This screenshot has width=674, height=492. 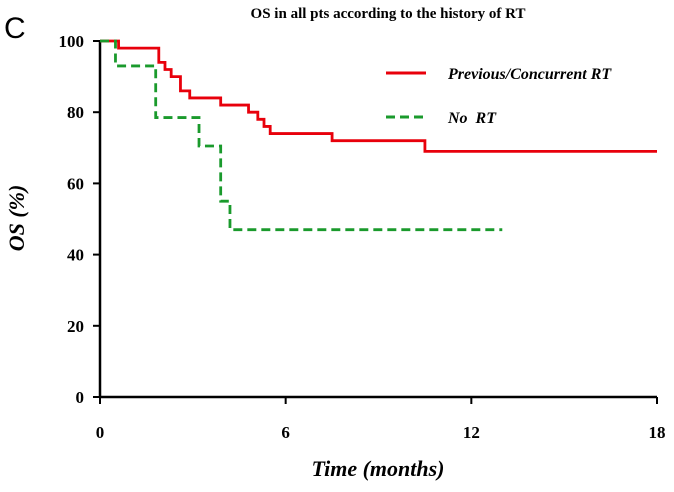 I want to click on y-axis-title: OS (%), so click(x=16, y=218).